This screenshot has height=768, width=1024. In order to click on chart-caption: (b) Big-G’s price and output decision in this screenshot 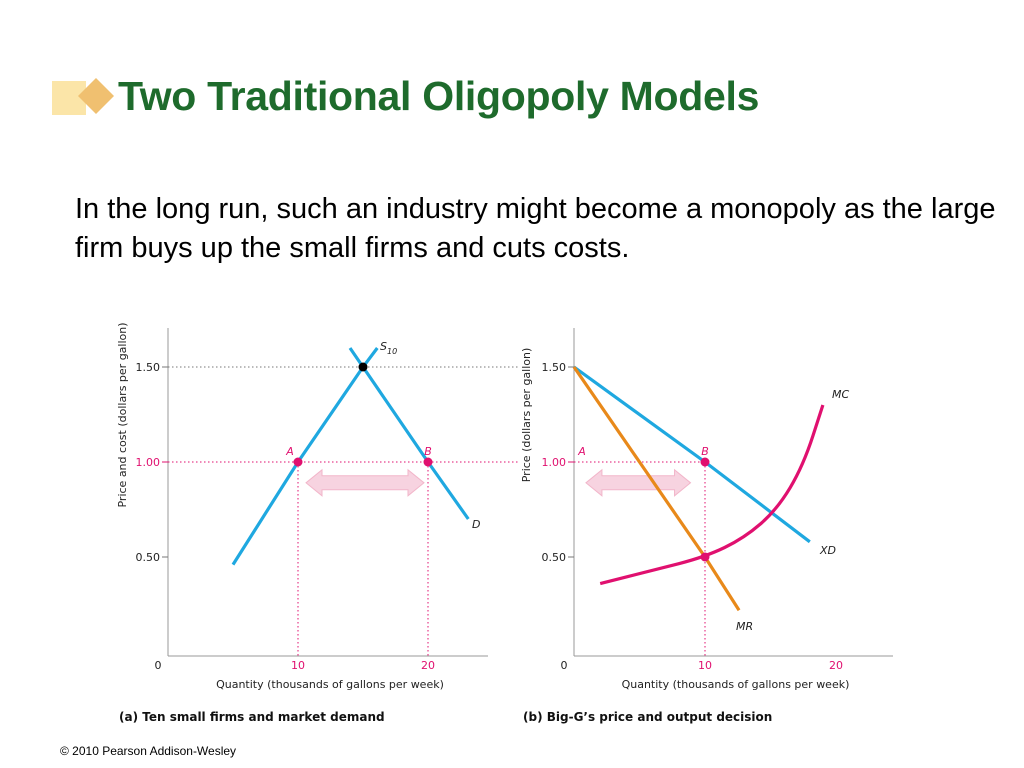, I will do `click(647, 717)`.